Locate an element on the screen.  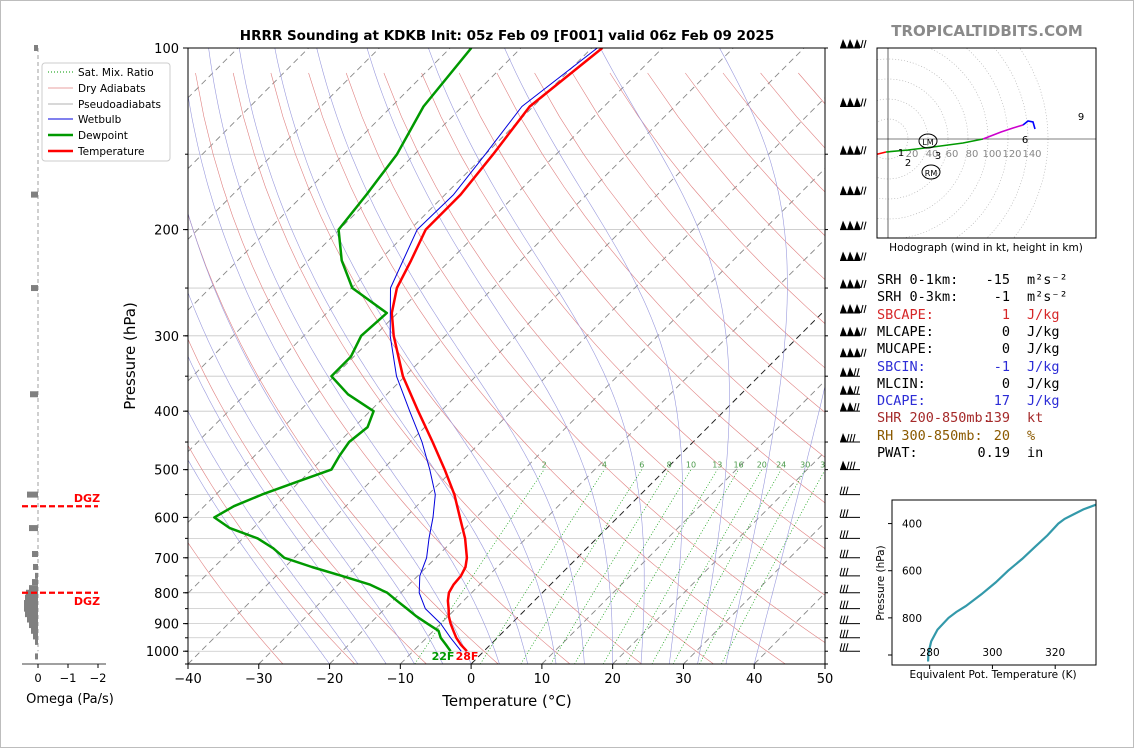
index-label: SRH 0-3km: is located at coordinates (918, 297).